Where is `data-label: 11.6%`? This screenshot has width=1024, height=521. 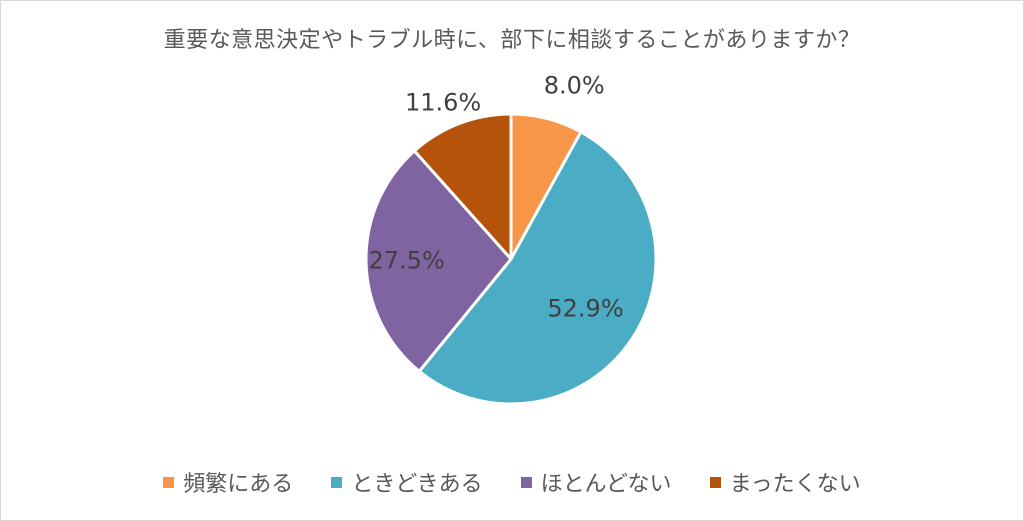 data-label: 11.6% is located at coordinates (443, 102).